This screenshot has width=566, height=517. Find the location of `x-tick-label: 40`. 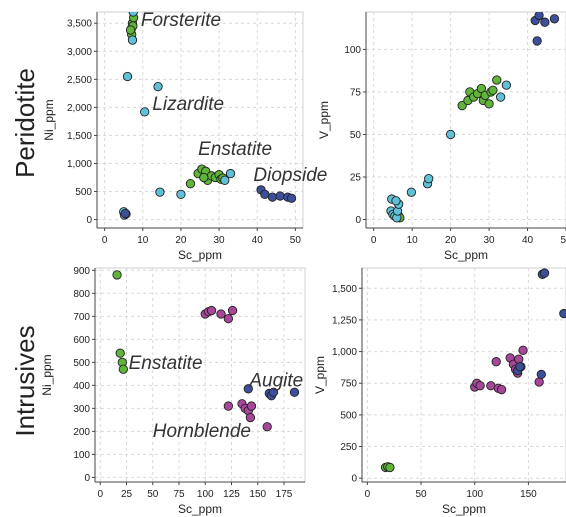

x-tick-label: 40 is located at coordinates (258, 240).